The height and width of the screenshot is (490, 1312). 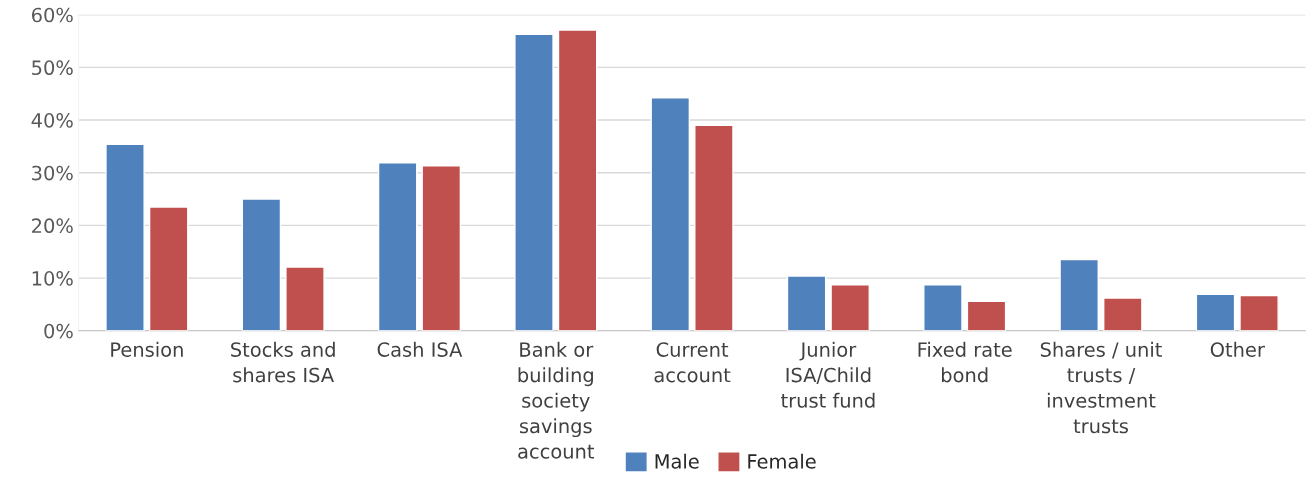 I want to click on x-tick-label: Other, so click(x=1237, y=349).